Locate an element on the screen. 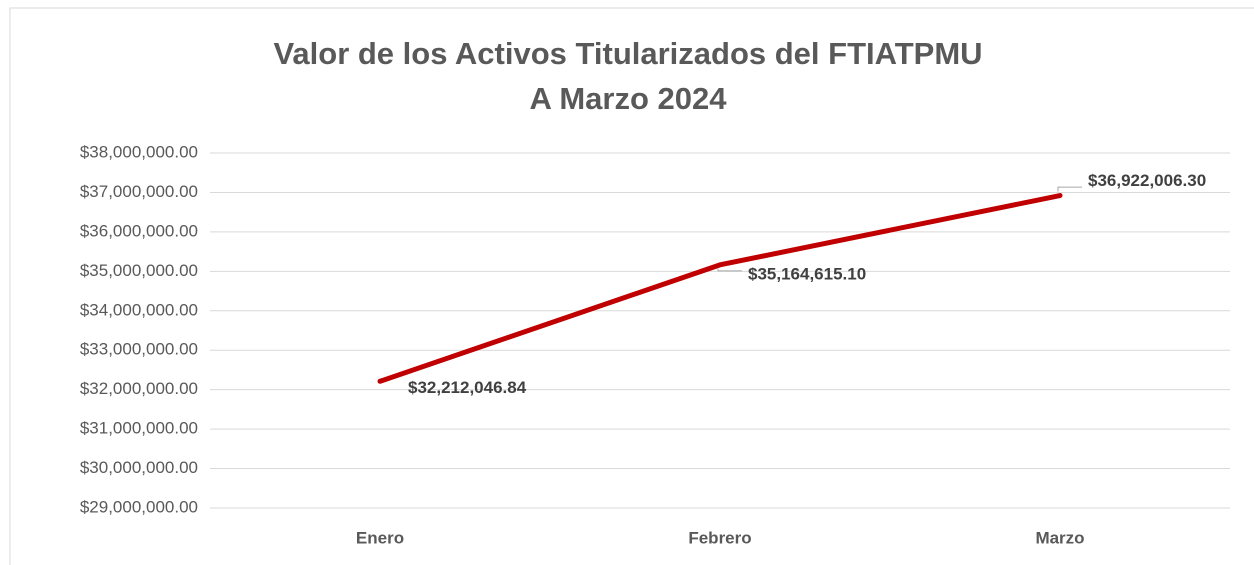  y-tick-label: $30,000,000.00 is located at coordinates (139, 467).